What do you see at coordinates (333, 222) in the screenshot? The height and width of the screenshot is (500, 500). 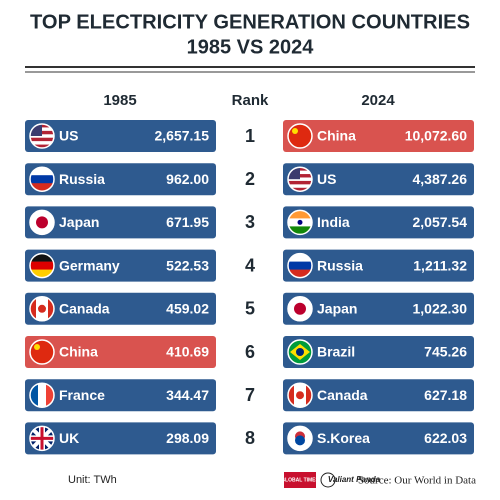 I see `country-name: India` at bounding box center [333, 222].